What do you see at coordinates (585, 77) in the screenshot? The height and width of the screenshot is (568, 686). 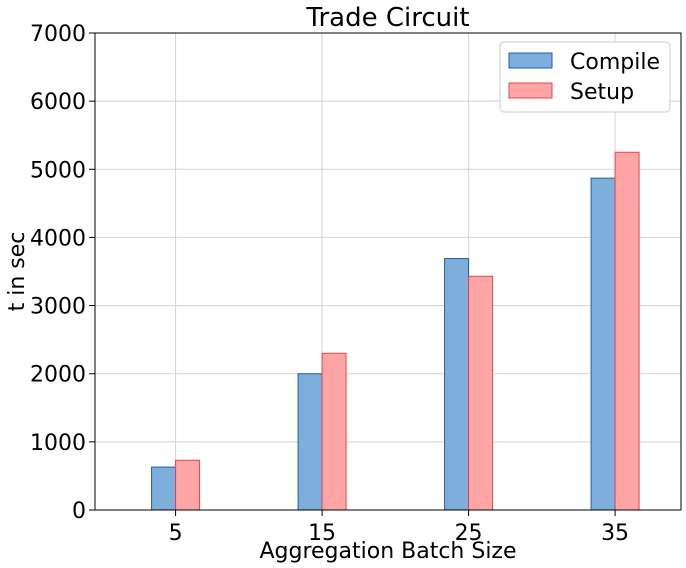 I see `legend: Compile Setup` at bounding box center [585, 77].